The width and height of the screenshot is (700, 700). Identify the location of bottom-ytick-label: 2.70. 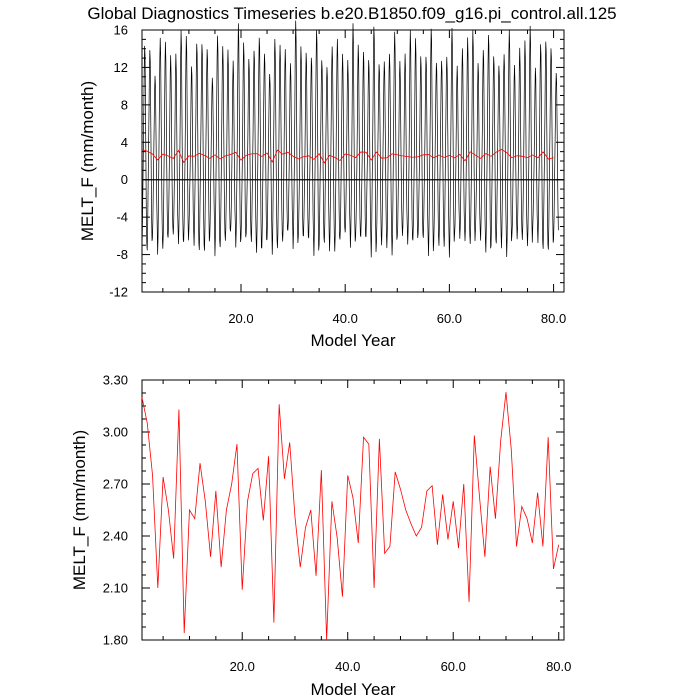
(115, 484).